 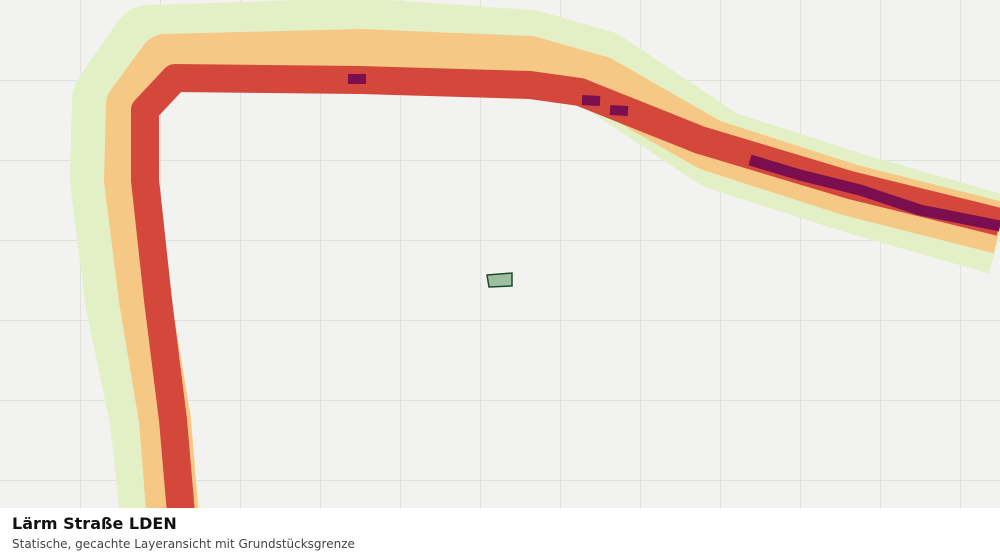 I want to click on parcel-boundary, so click(x=499, y=280).